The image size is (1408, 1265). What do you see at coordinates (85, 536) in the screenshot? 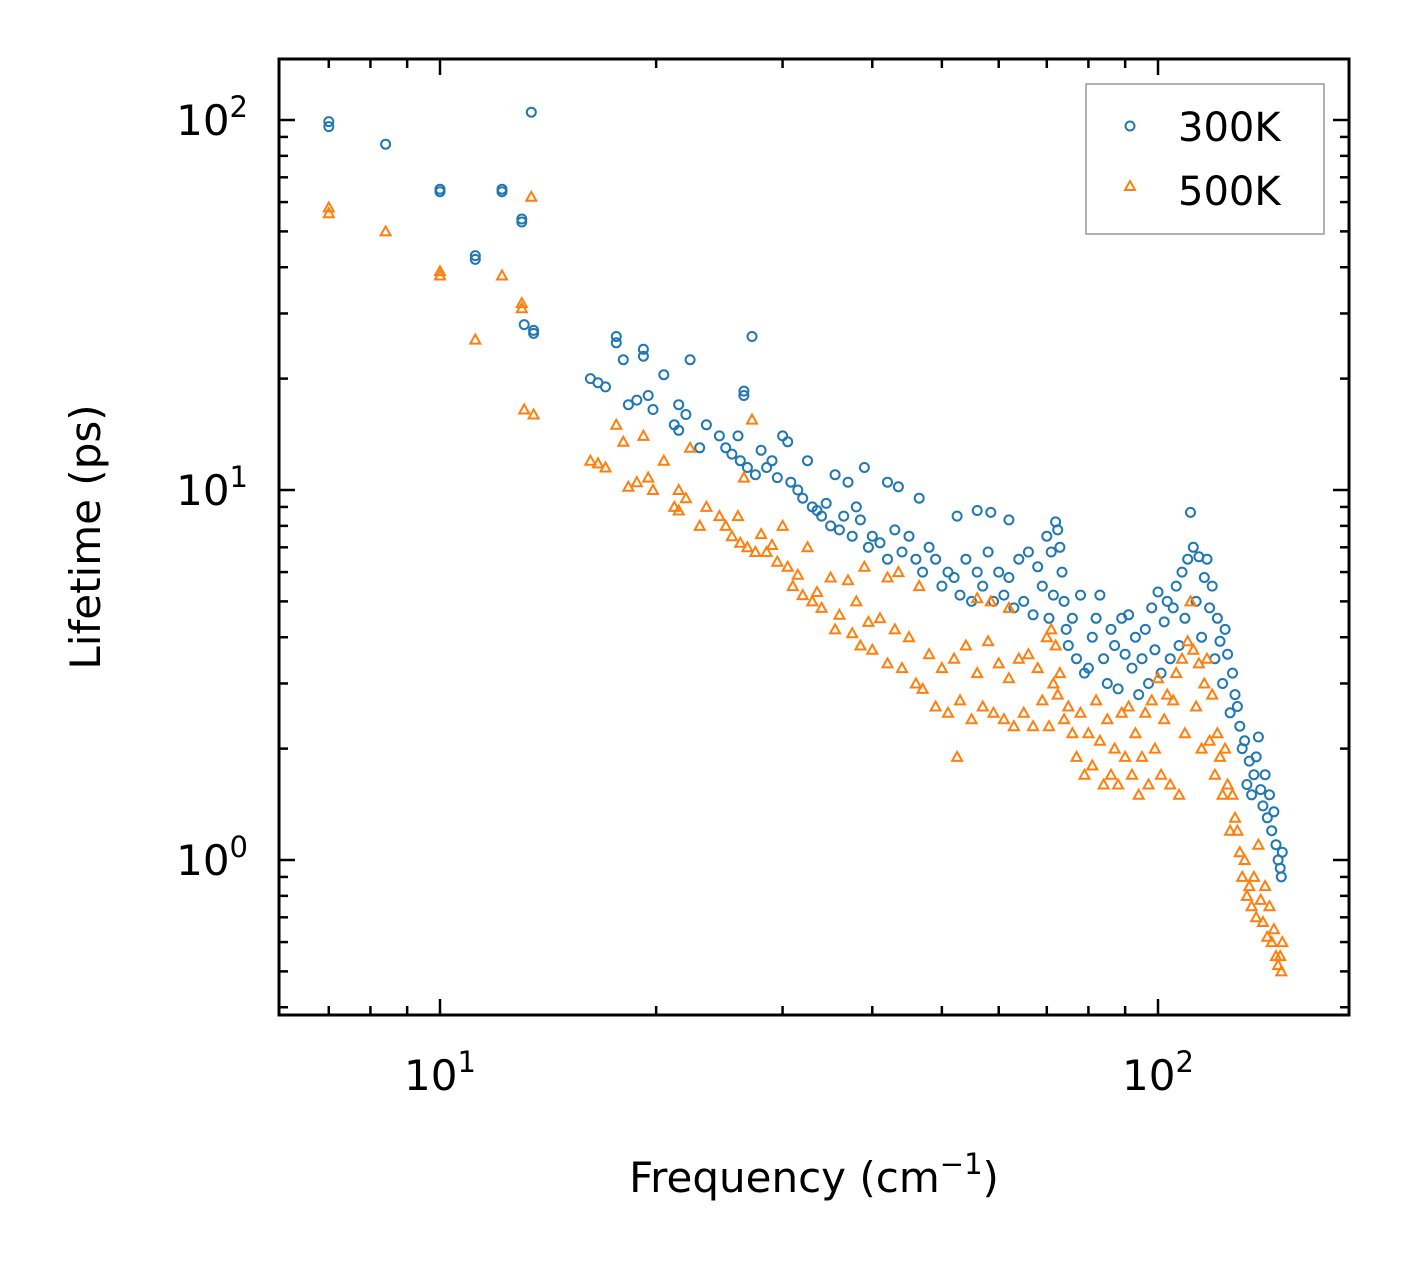
I see `y-axis-label: Lifetime (ps)` at bounding box center [85, 536].